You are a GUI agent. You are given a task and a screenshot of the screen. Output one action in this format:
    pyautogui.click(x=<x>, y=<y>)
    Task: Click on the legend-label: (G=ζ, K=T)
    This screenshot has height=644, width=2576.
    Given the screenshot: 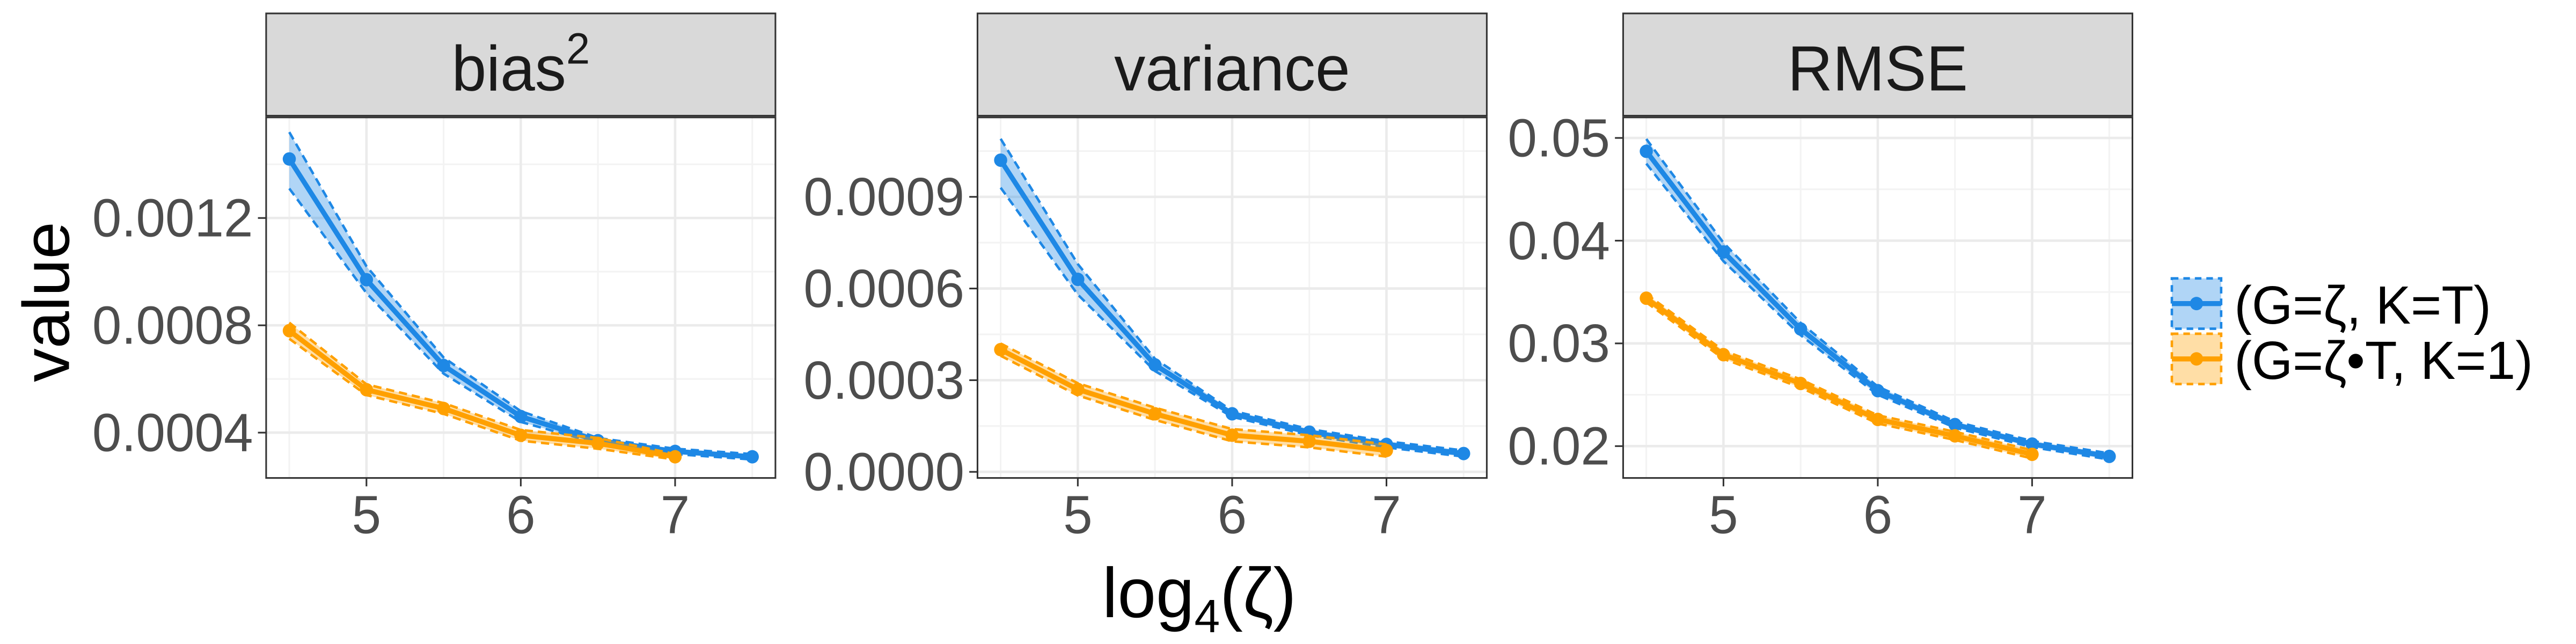 What is the action you would take?
    pyautogui.click(x=2362, y=305)
    